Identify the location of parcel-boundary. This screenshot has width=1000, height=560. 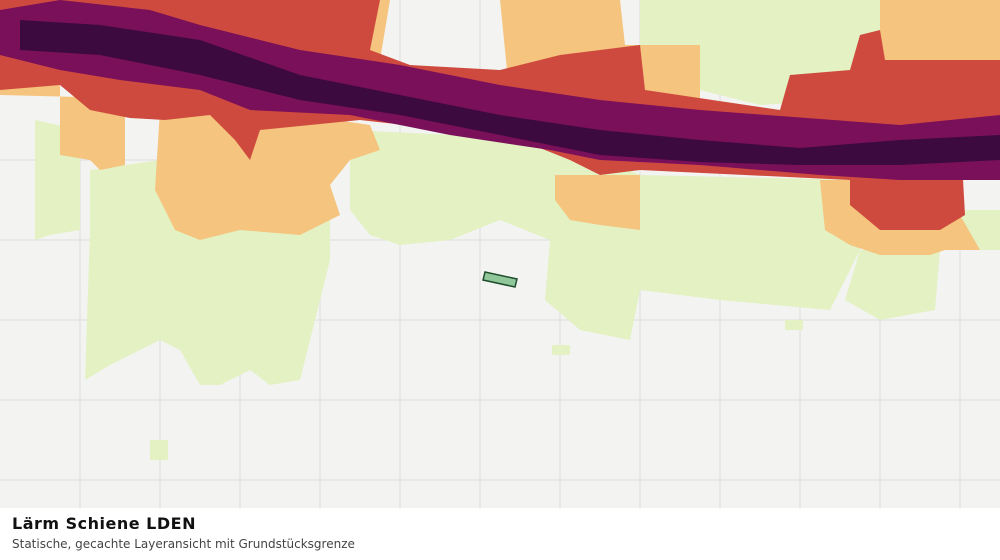
(500, 279).